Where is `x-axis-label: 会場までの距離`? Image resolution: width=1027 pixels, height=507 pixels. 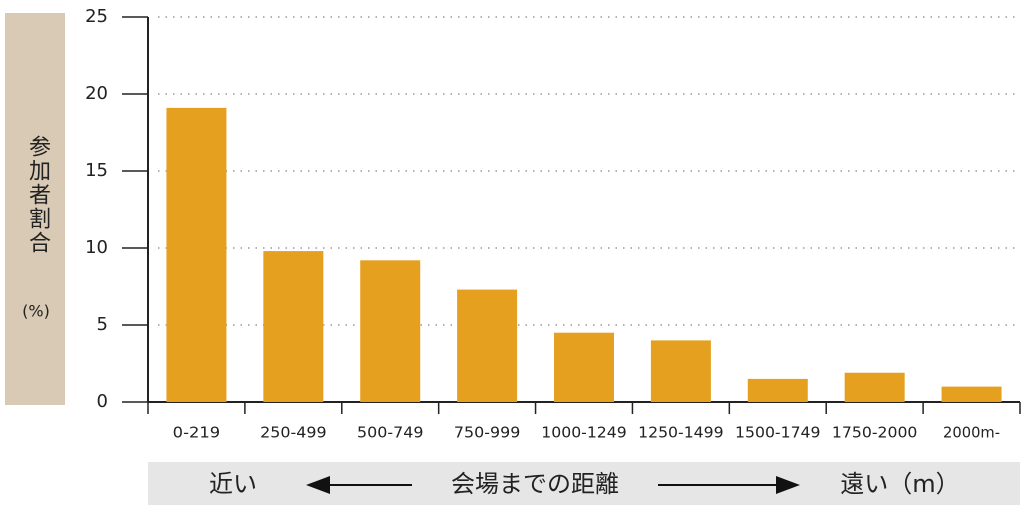 x-axis-label: 会場までの距離 is located at coordinates (535, 484).